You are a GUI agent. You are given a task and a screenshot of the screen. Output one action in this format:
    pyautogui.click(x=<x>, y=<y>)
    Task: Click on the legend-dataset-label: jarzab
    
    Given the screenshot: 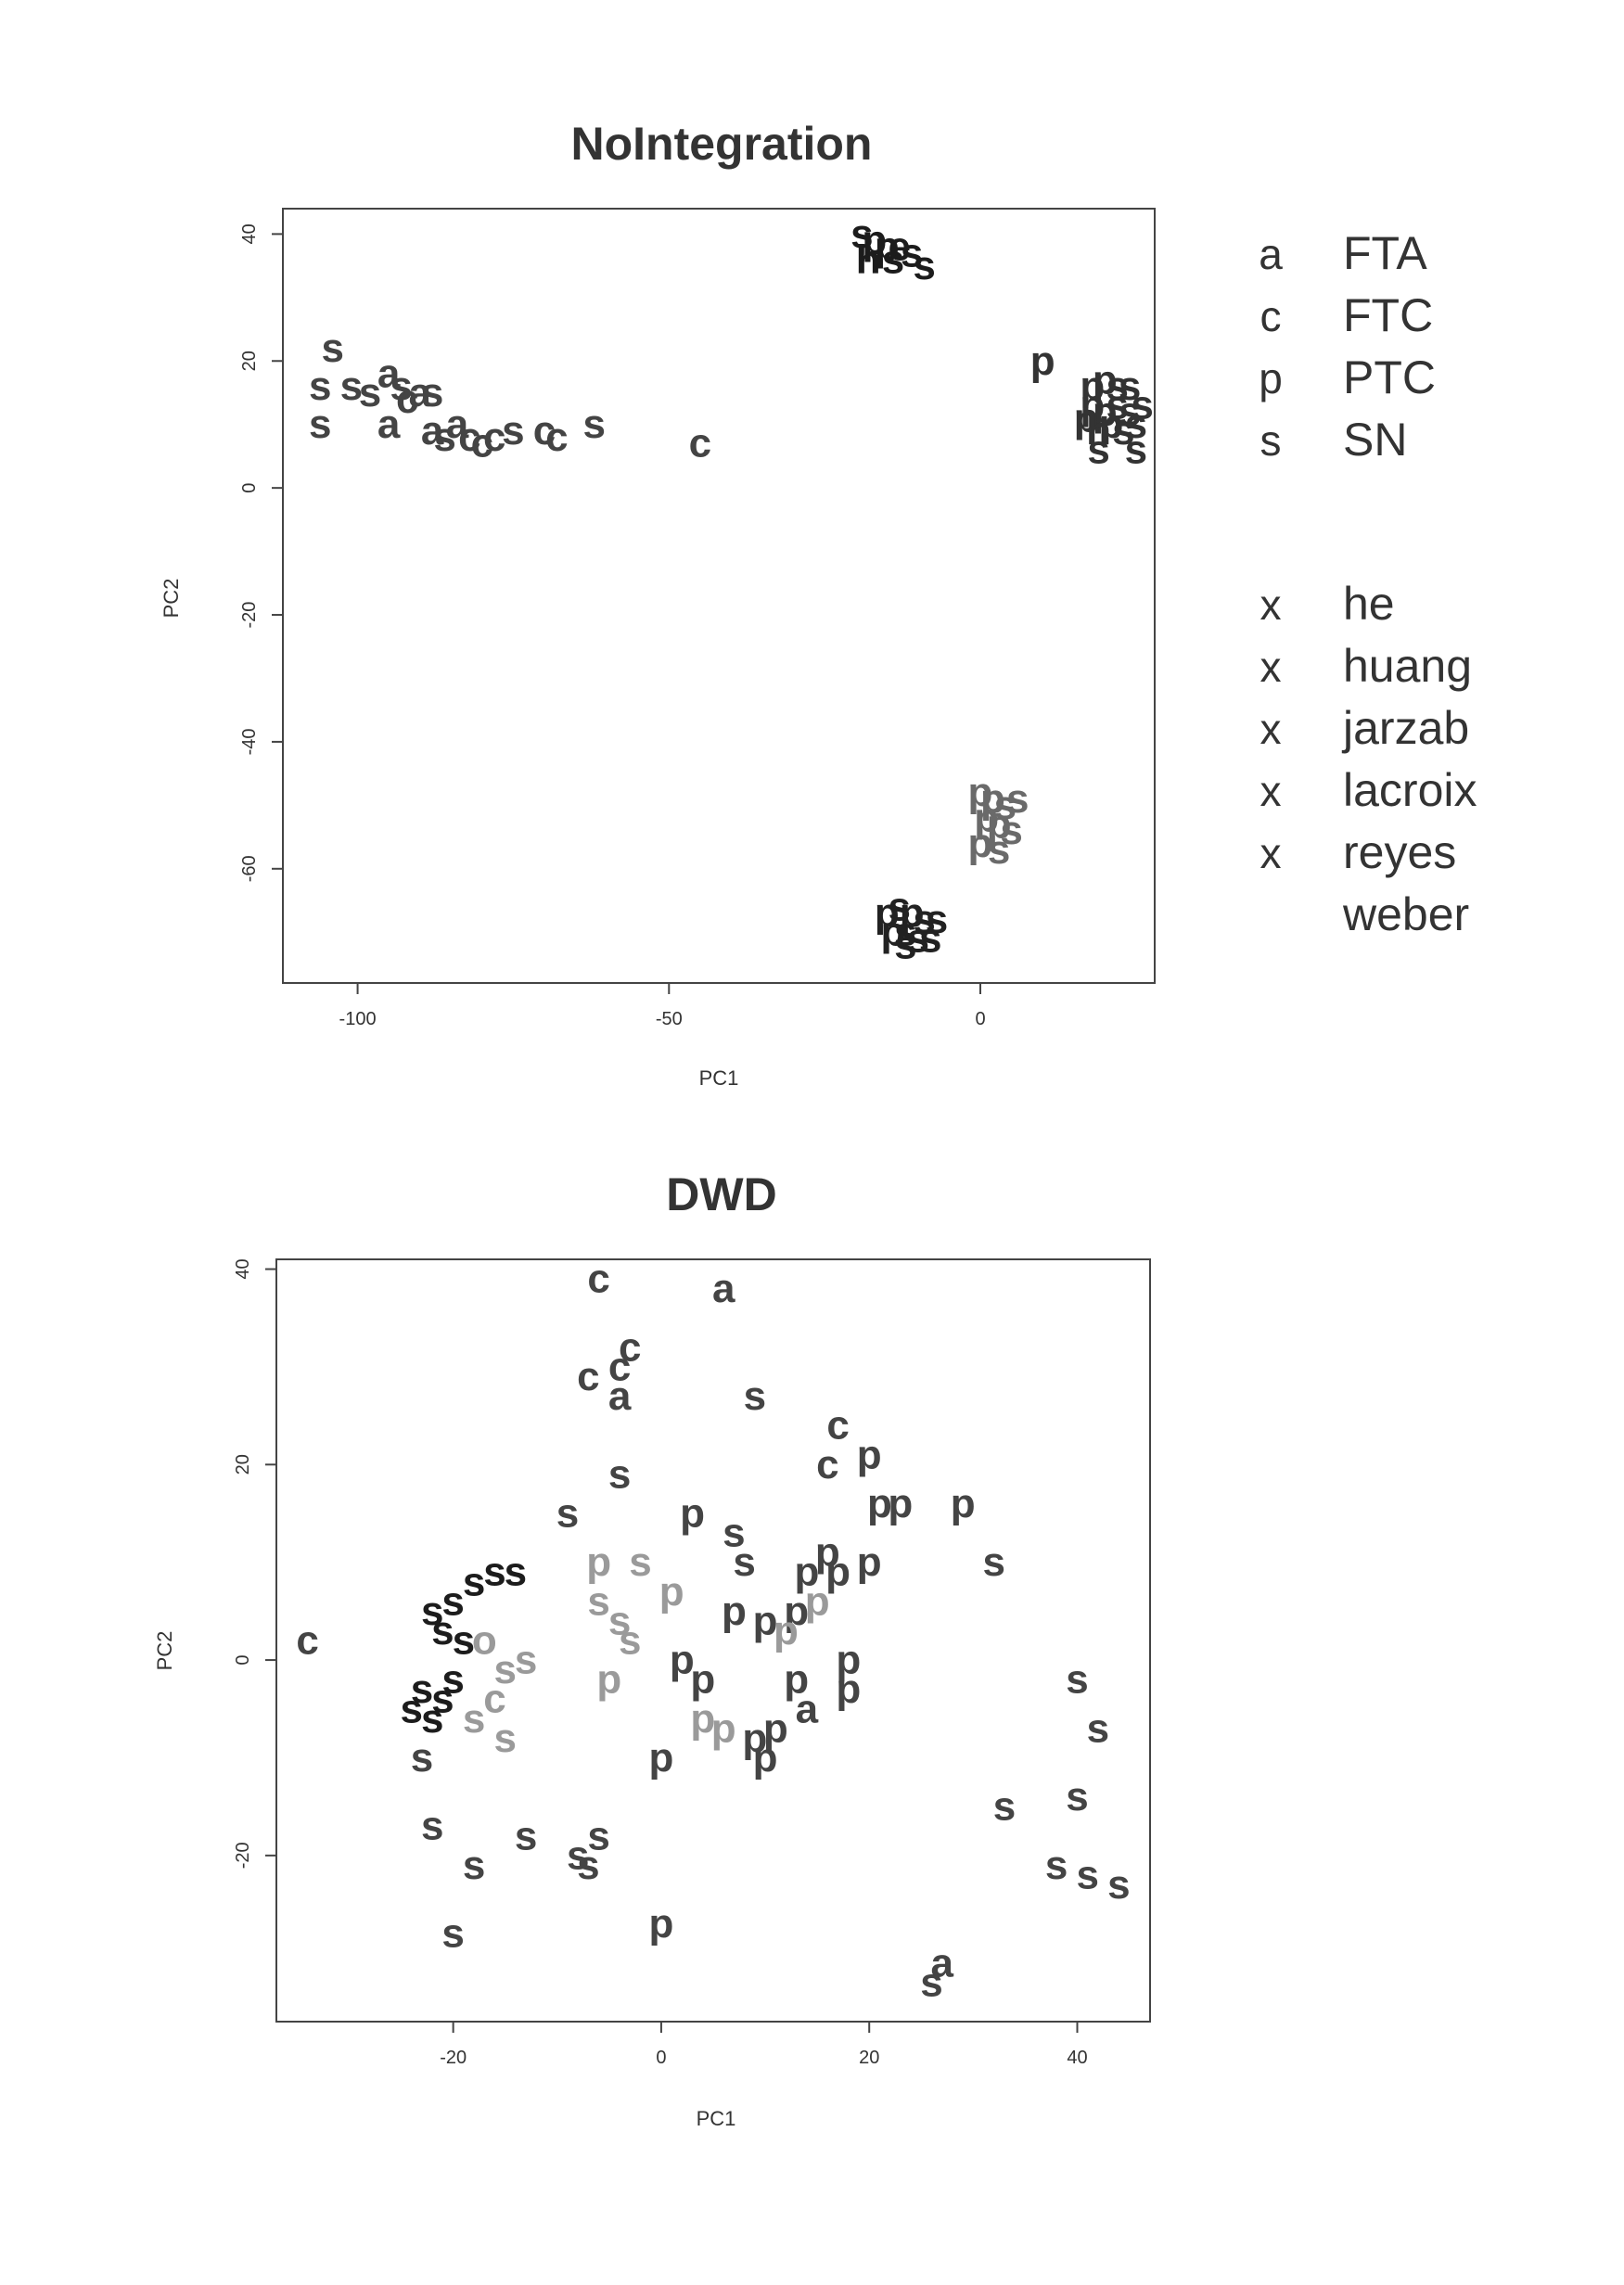 What is the action you would take?
    pyautogui.click(x=1405, y=728)
    